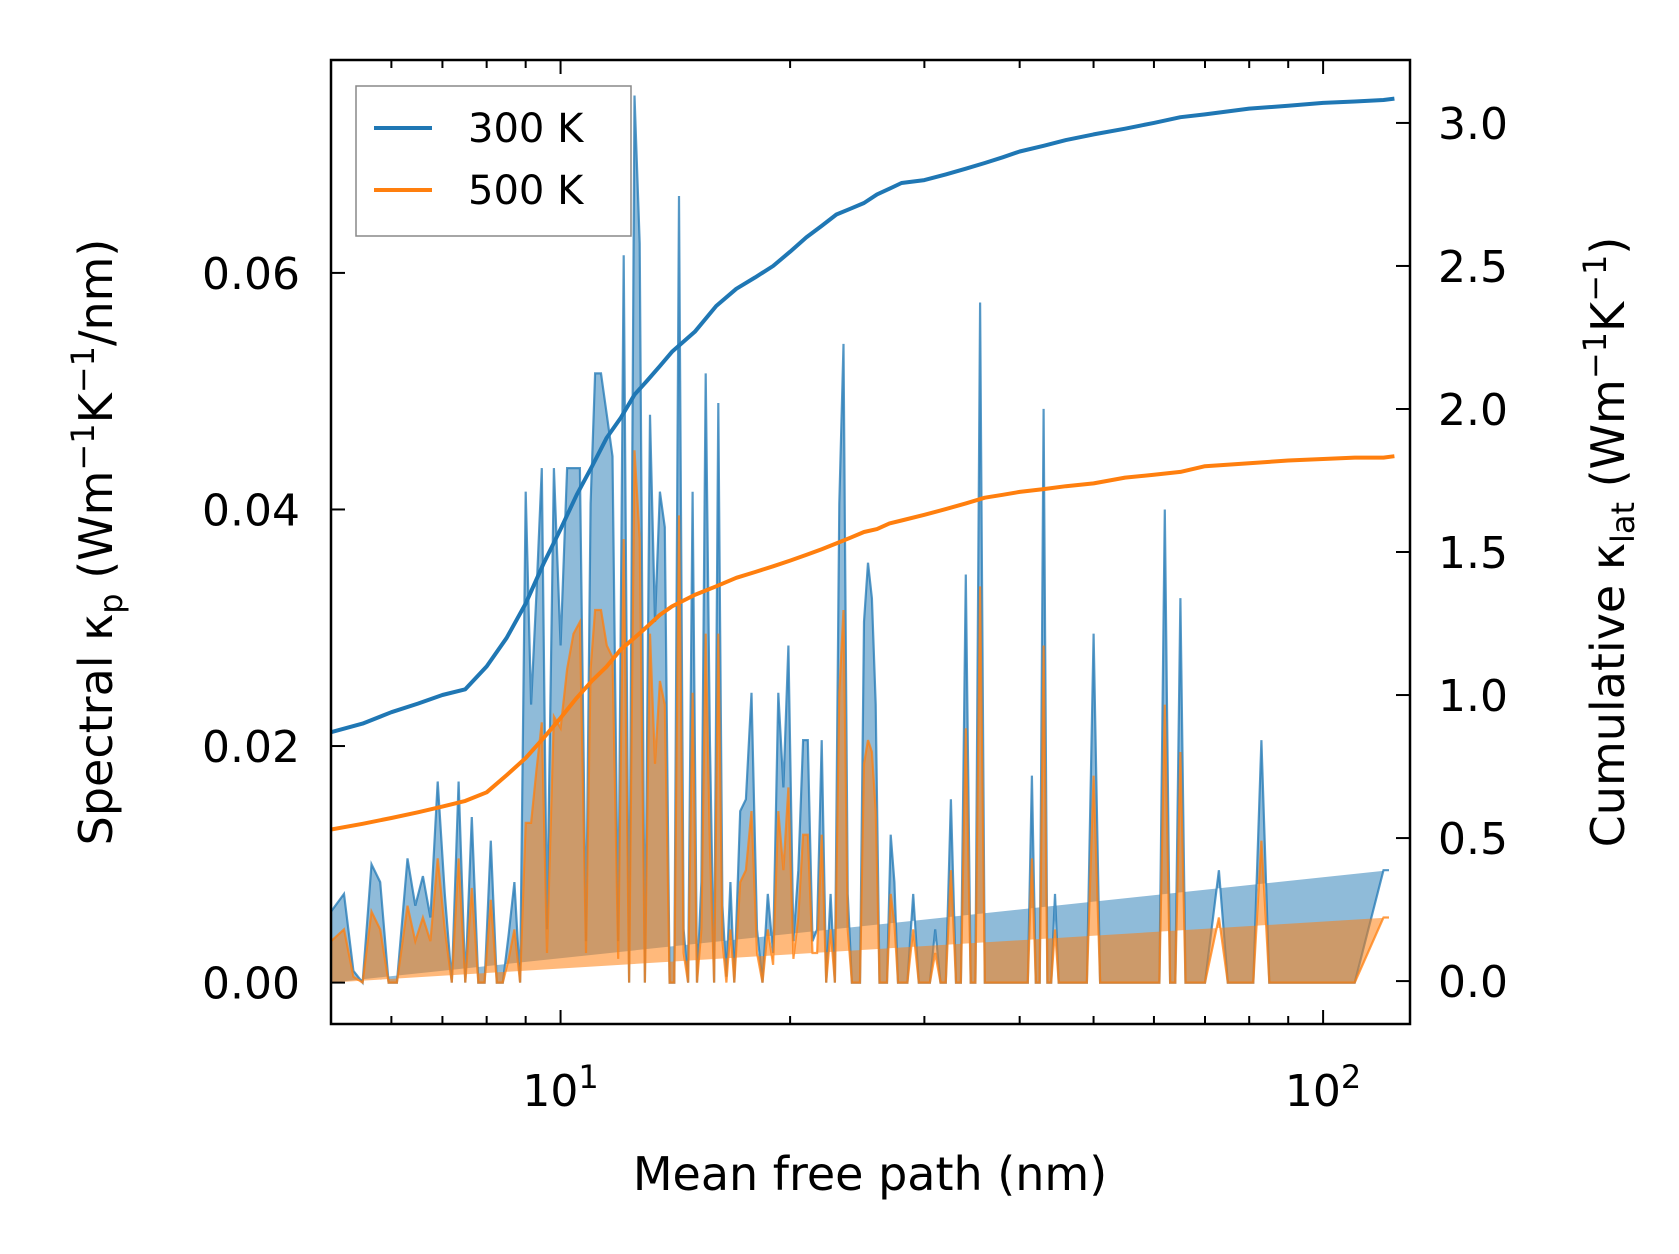 The height and width of the screenshot is (1254, 1679). What do you see at coordinates (1473, 982) in the screenshot?
I see `right-y-tick-label: 0.0` at bounding box center [1473, 982].